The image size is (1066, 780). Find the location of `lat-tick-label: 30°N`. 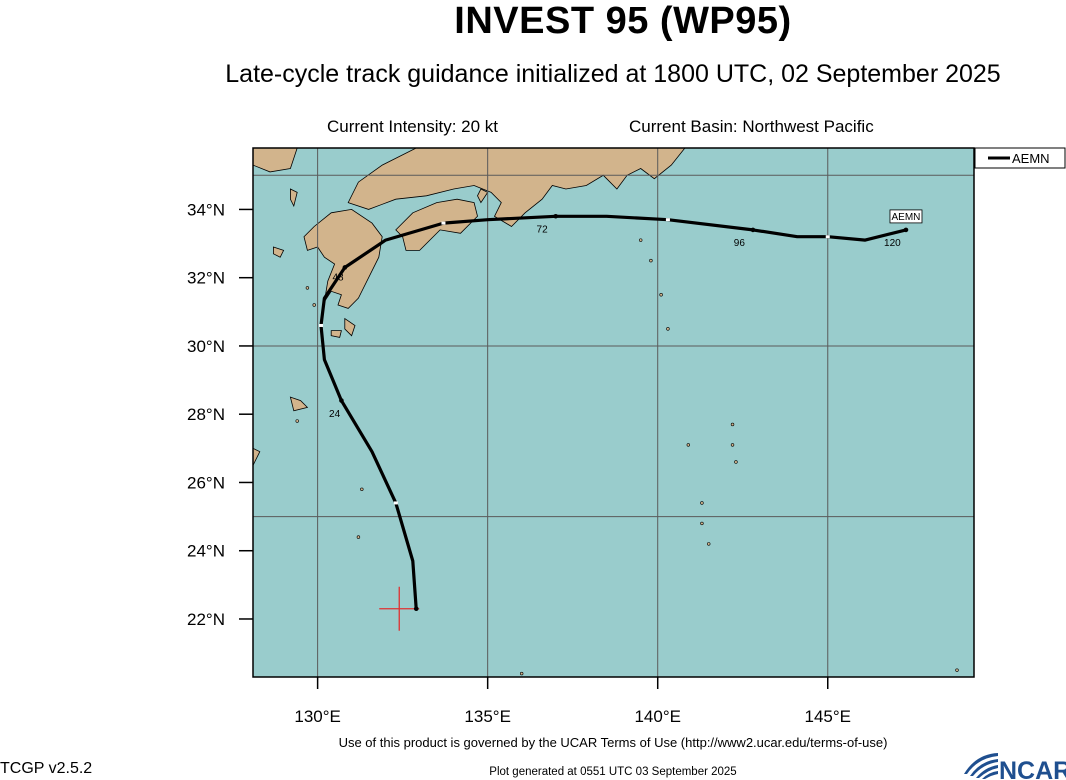

lat-tick-label: 30°N is located at coordinates (206, 346).